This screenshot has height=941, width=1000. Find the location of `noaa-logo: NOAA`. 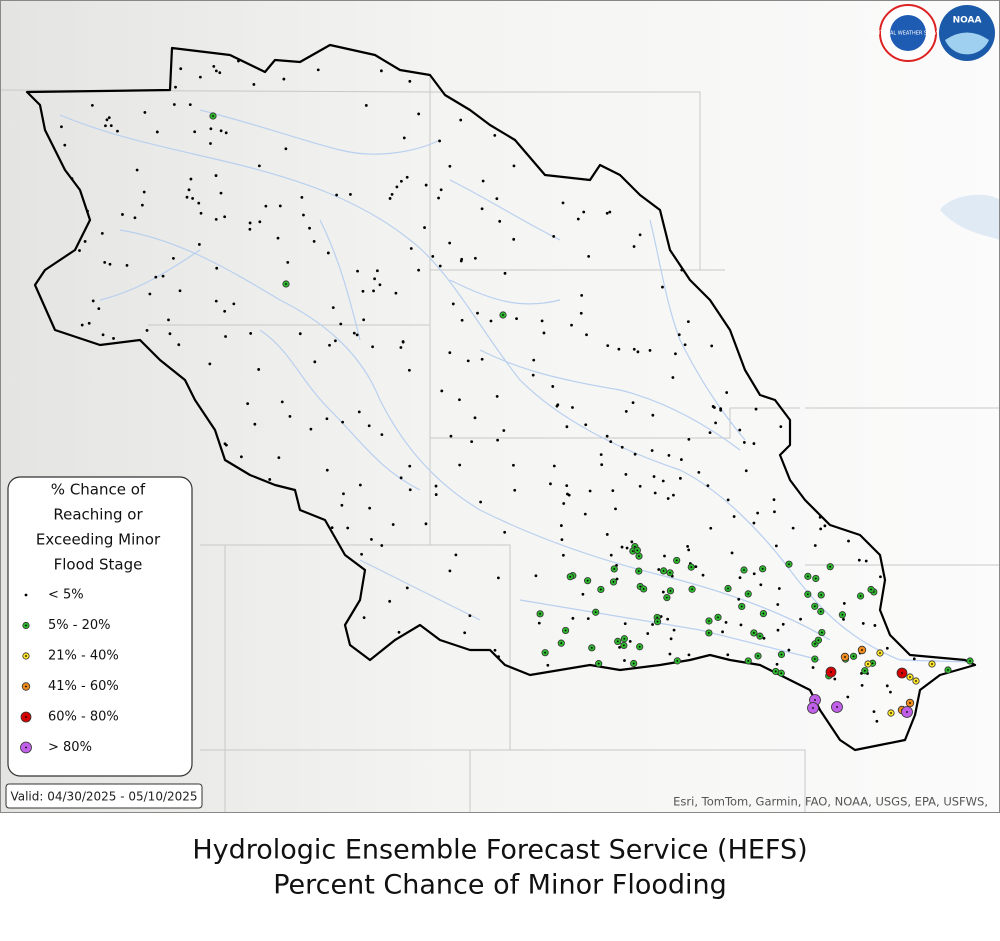

noaa-logo: NOAA is located at coordinates (967, 33).